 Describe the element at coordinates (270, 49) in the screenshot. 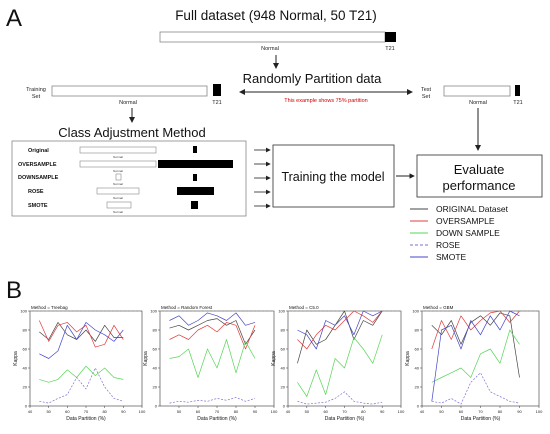

I see `full-normal-label: Normal` at that location.